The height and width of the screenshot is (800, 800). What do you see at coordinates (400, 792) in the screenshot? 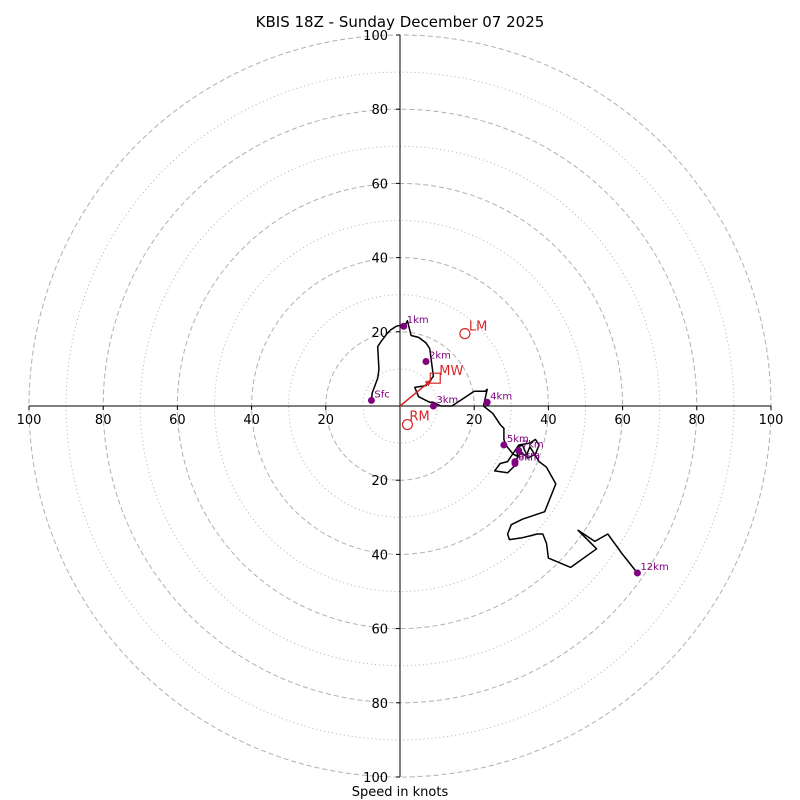
I see `x-axis-label: Speed in knots` at bounding box center [400, 792].